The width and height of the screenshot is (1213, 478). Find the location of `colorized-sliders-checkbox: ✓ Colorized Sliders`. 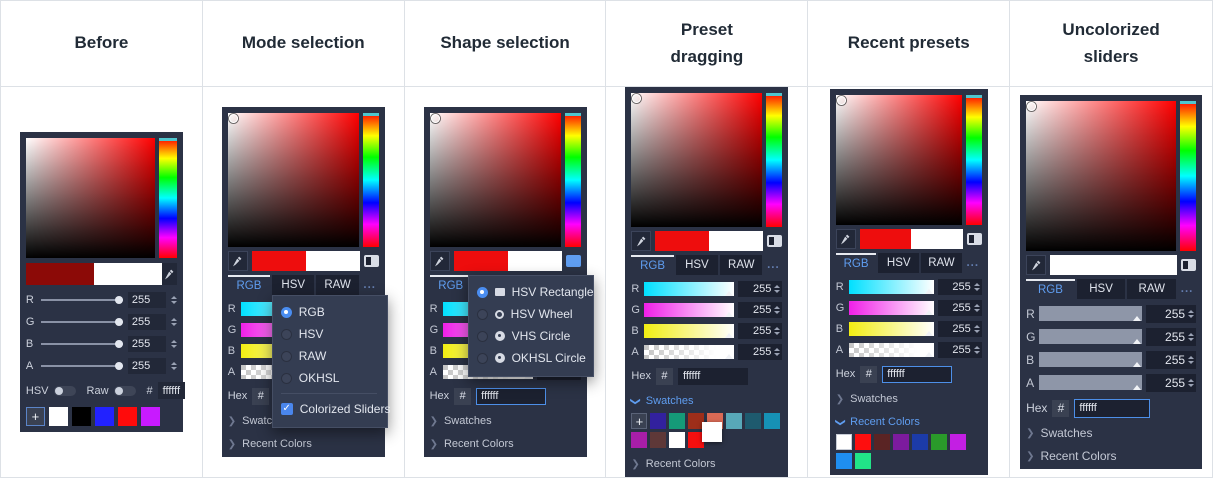

colorized-sliders-checkbox: ✓ Colorized Sliders is located at coordinates (335, 409).